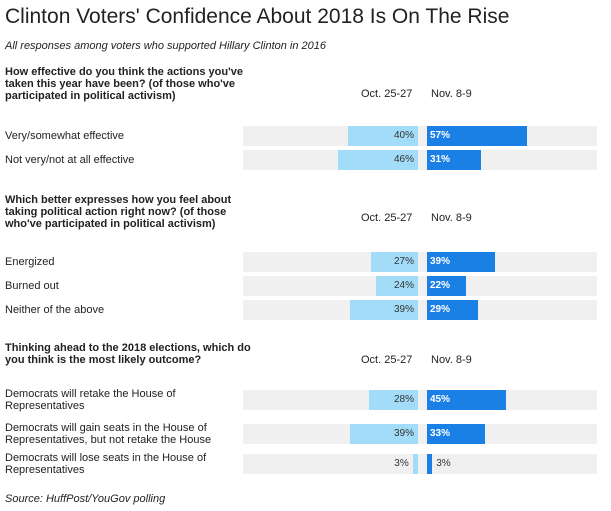 The height and width of the screenshot is (511, 611). Describe the element at coordinates (440, 309) in the screenshot. I see `value-label-nov: 29%` at that location.